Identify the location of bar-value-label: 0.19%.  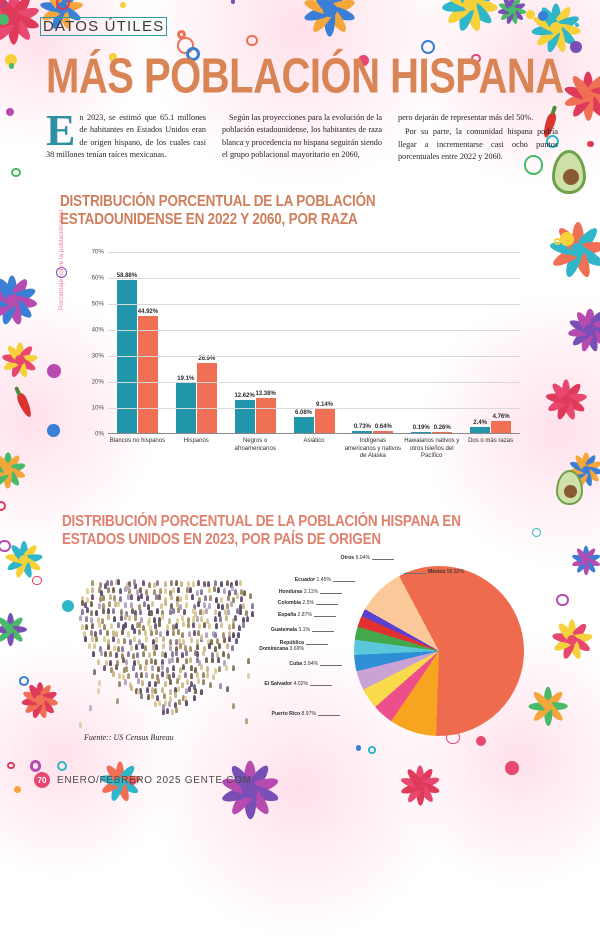
(421, 427).